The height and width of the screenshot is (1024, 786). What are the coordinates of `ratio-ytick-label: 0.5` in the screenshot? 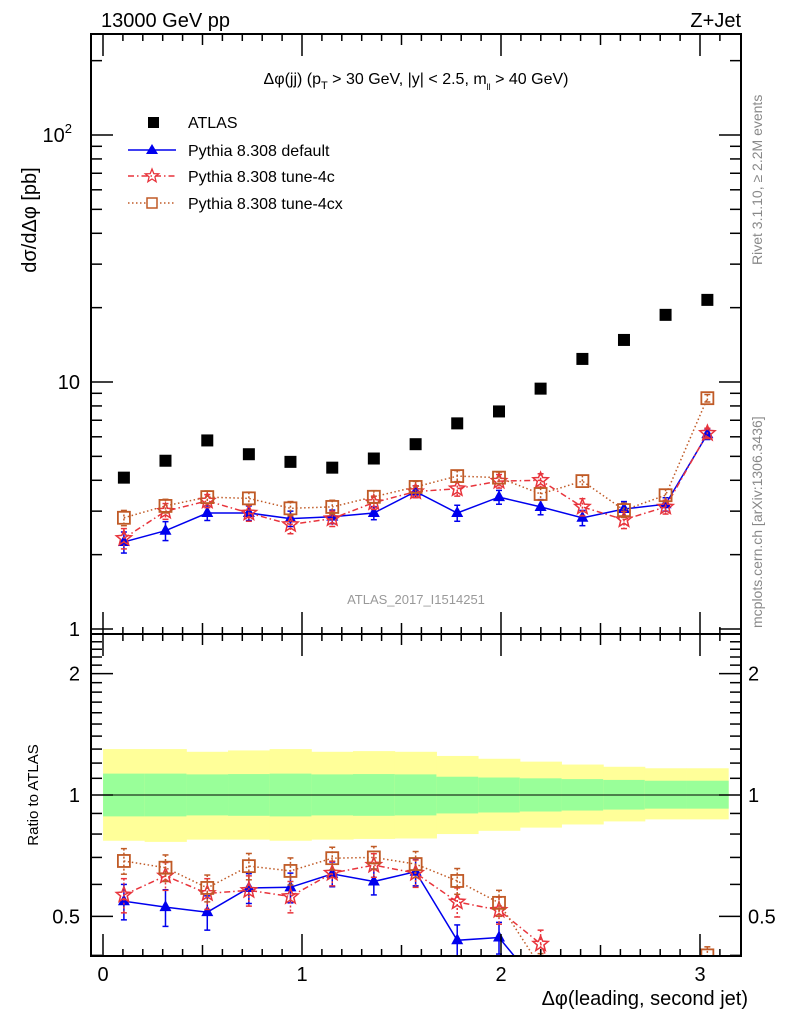 It's located at (66, 917).